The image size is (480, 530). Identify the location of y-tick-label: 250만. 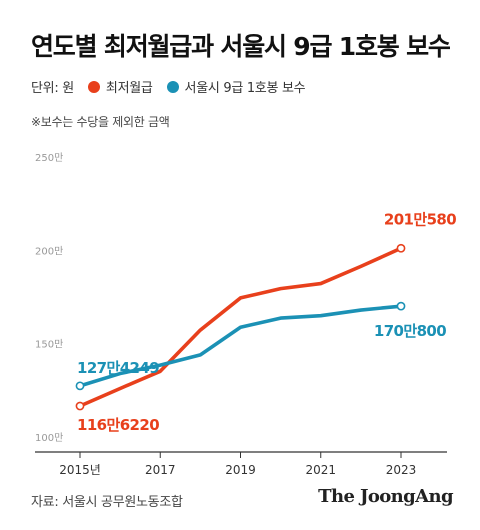
(49, 158).